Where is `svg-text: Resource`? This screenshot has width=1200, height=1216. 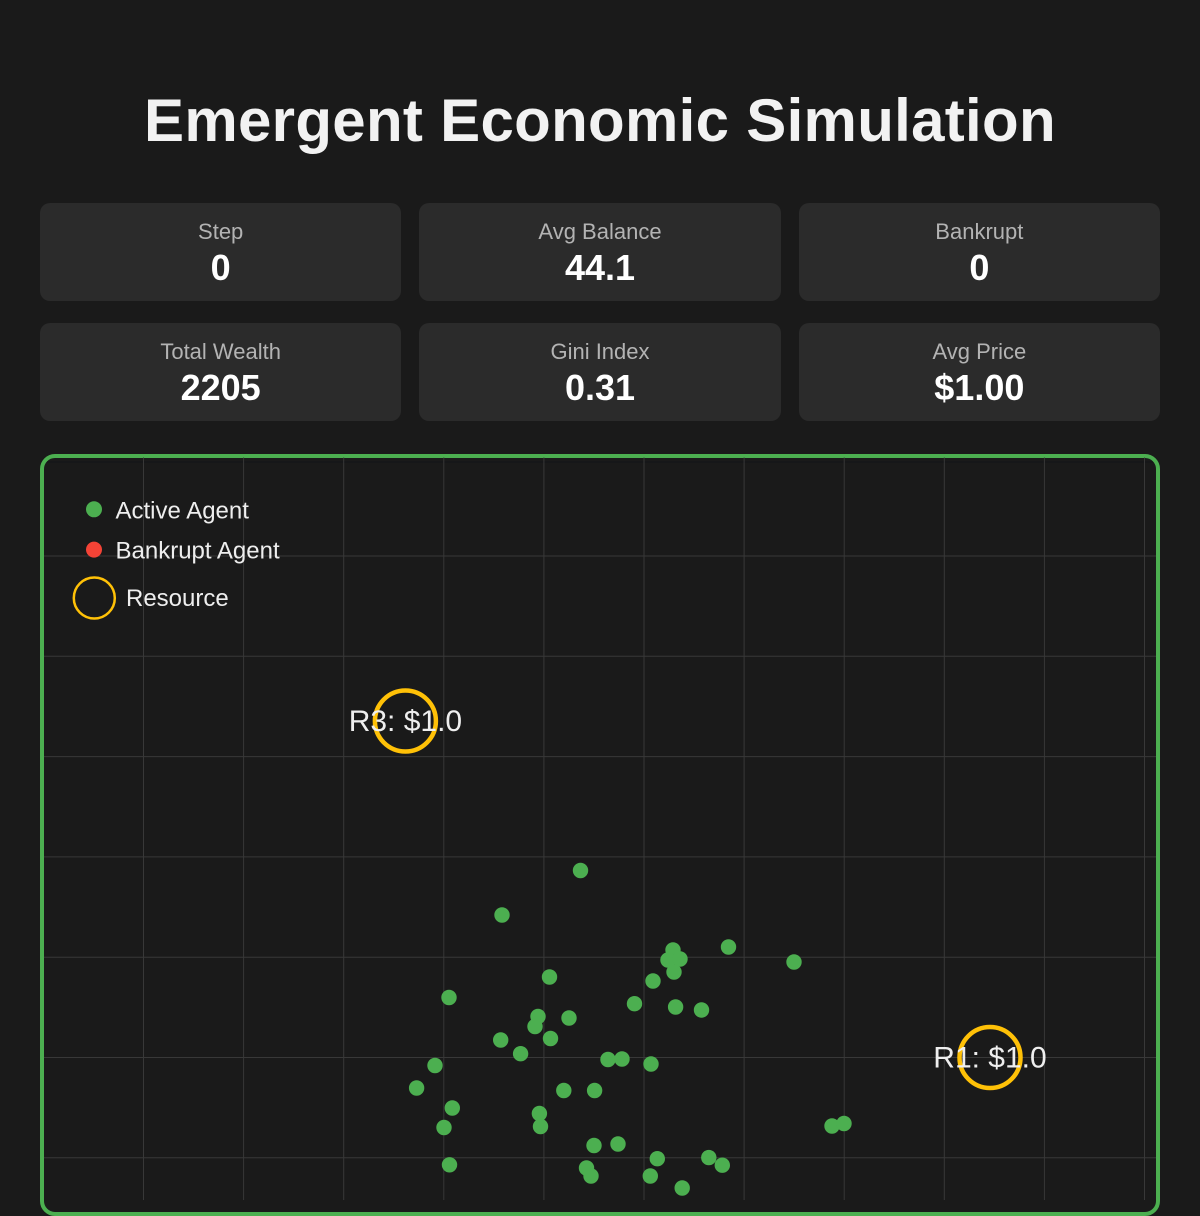 svg-text: Resource is located at coordinates (177, 598).